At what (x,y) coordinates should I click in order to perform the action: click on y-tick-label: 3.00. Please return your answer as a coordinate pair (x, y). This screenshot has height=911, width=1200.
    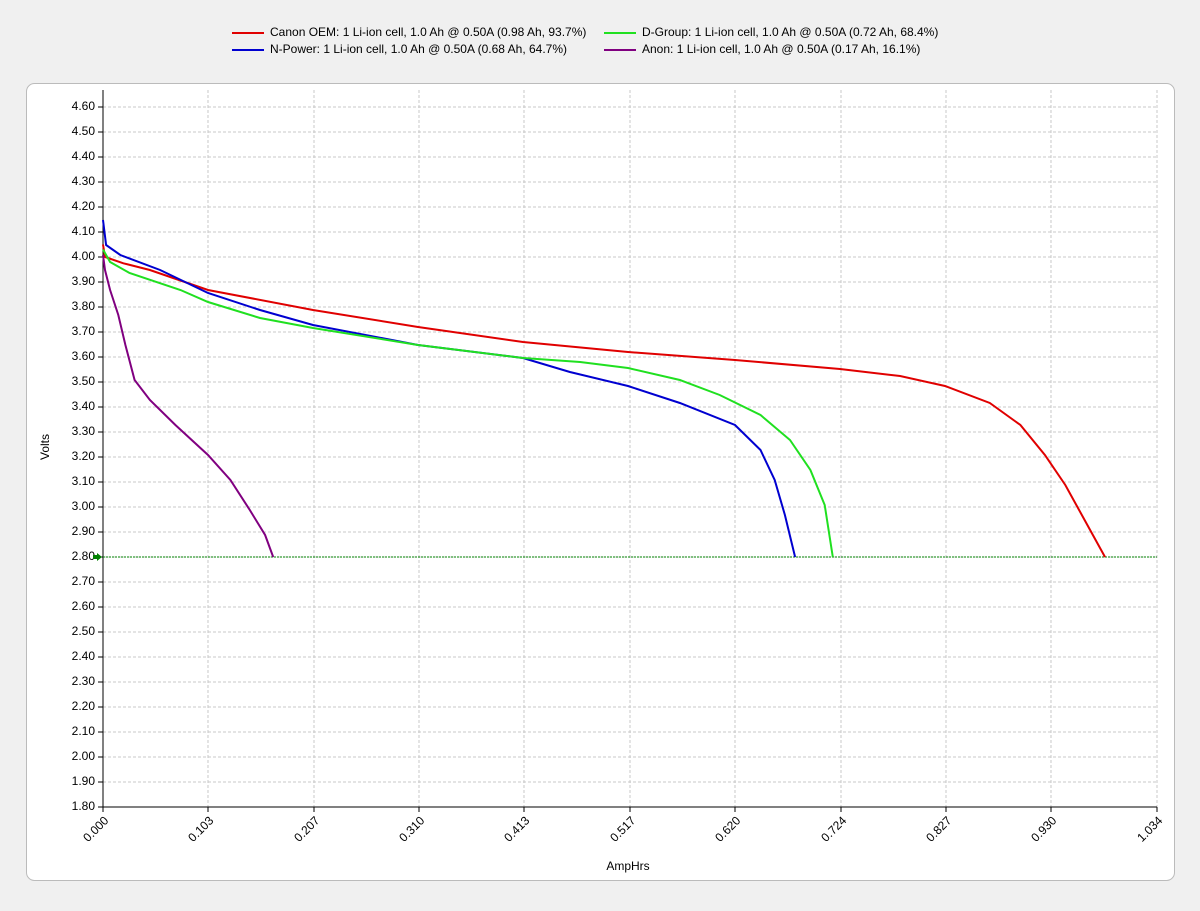
    Looking at the image, I should click on (84, 506).